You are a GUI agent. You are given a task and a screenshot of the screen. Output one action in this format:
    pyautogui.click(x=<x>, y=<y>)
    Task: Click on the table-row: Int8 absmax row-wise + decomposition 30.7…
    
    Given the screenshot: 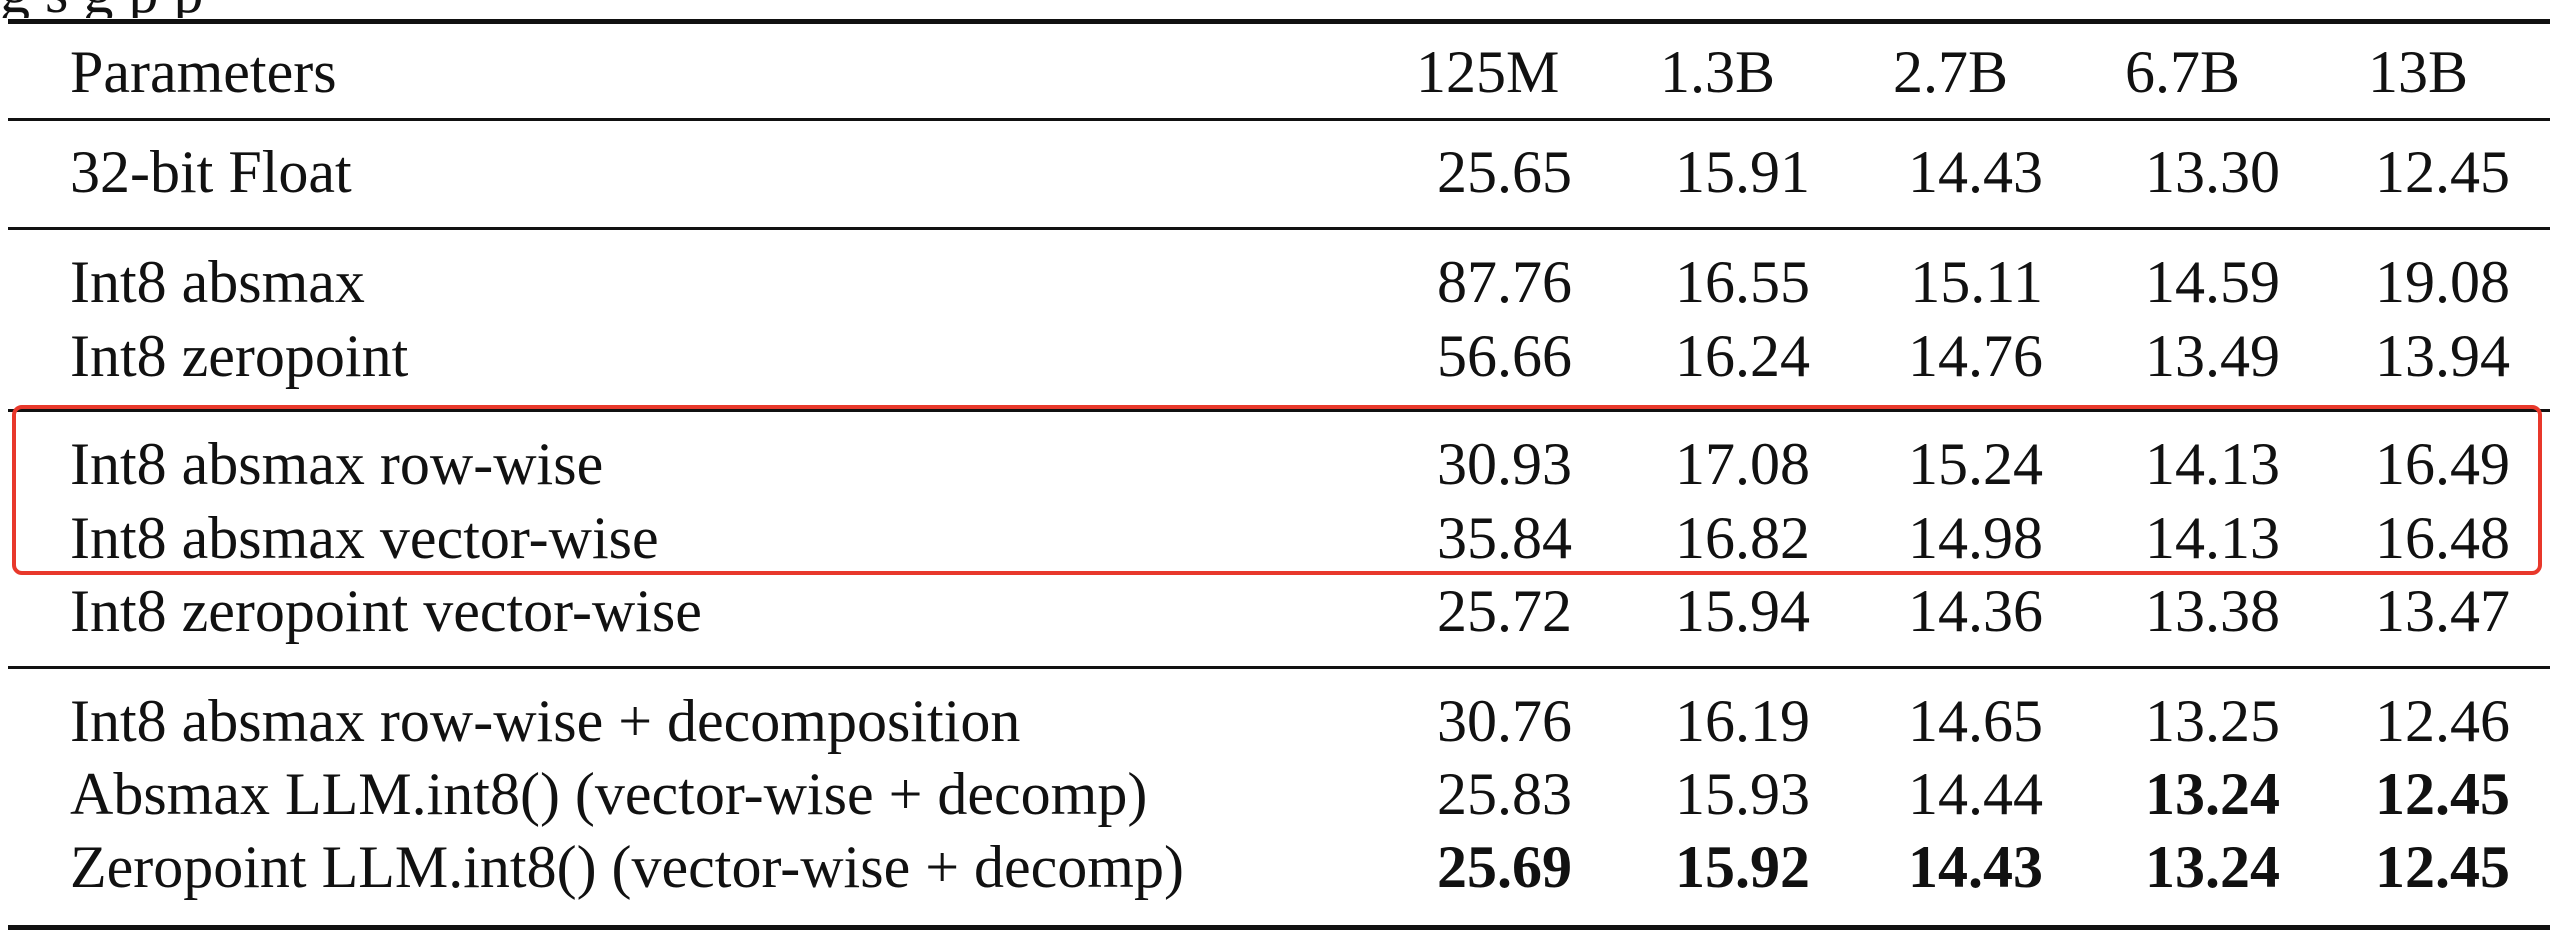 What is the action you would take?
    pyautogui.click(x=1286, y=721)
    